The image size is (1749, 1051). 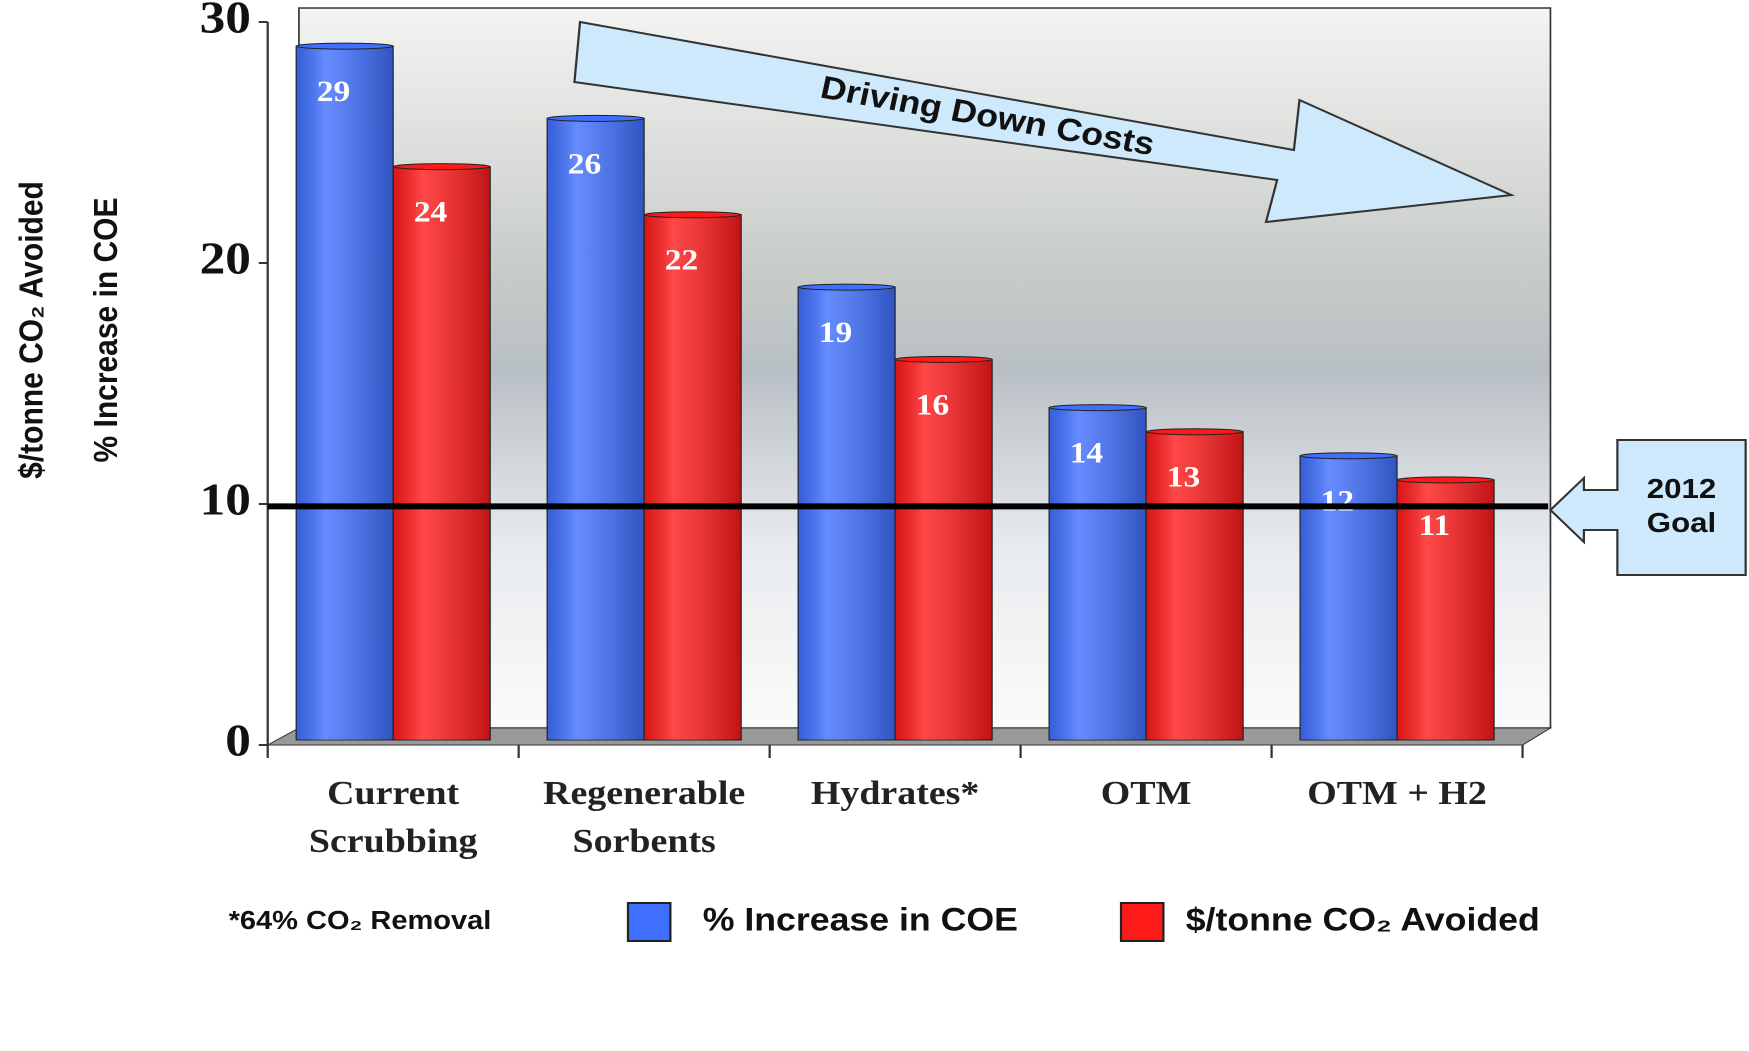 I want to click on x-tick-label: OTM + H2, so click(x=1397, y=793).